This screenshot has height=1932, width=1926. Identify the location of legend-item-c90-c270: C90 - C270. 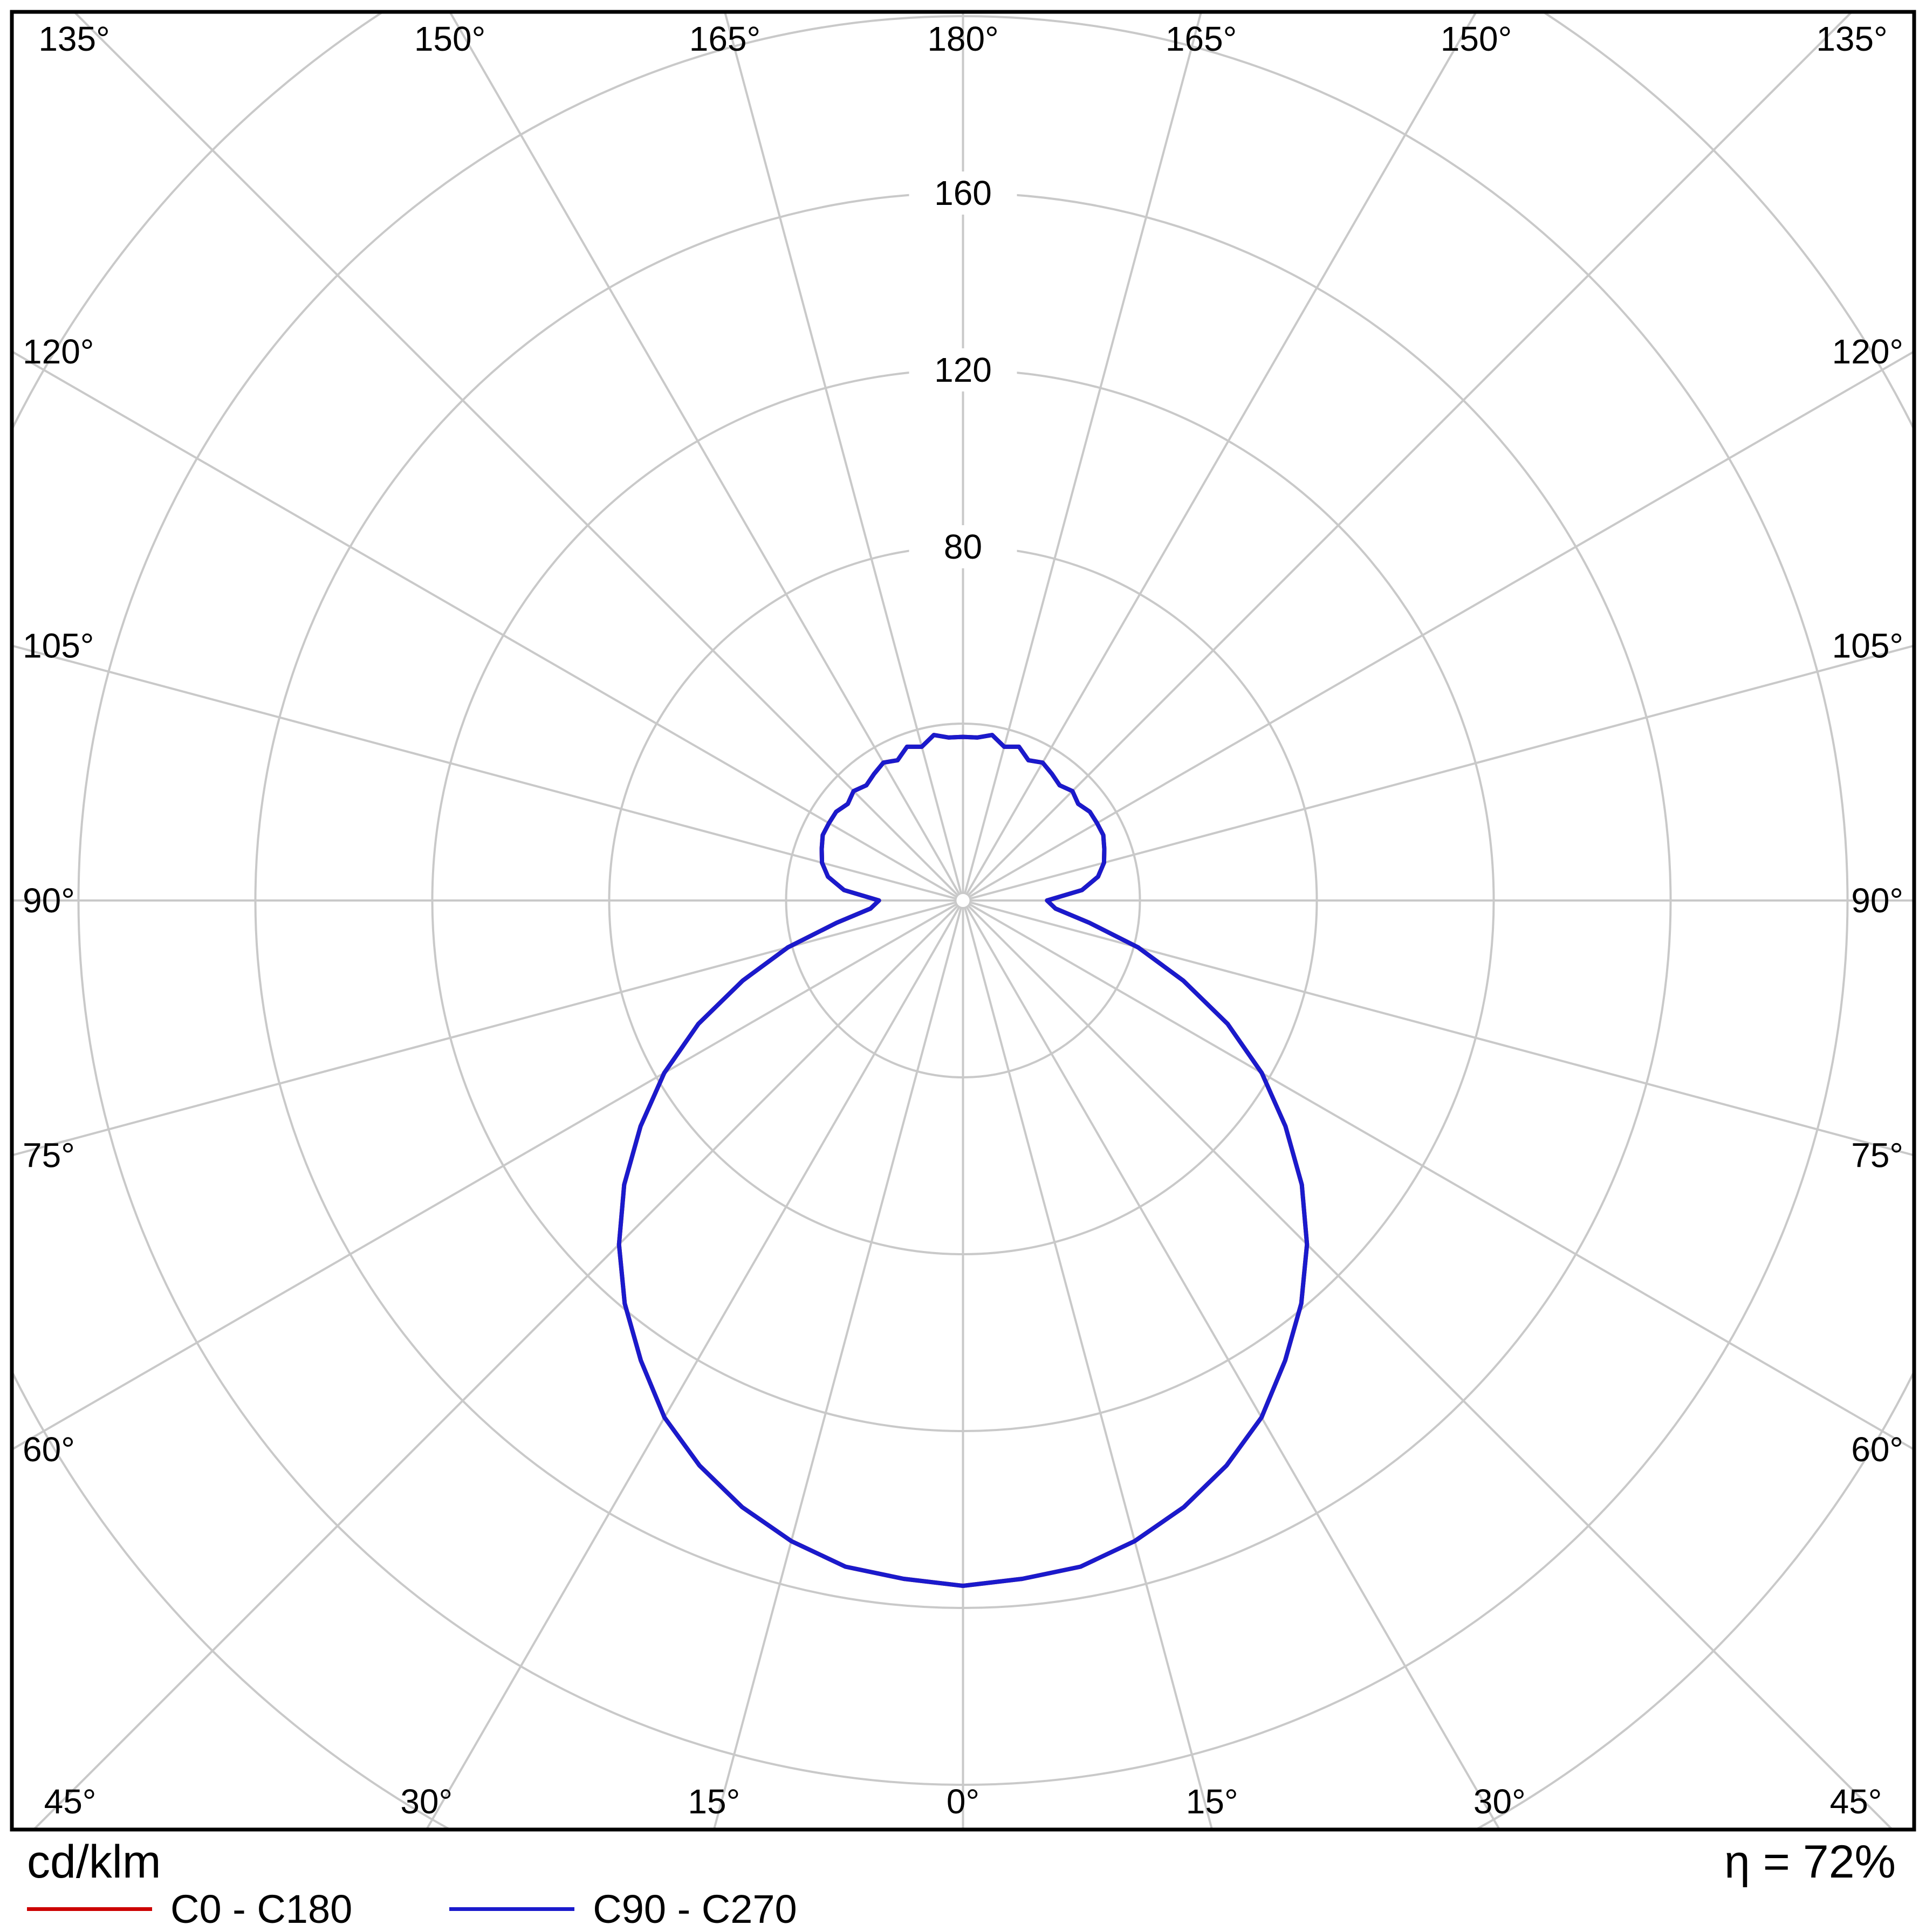
(623, 1909).